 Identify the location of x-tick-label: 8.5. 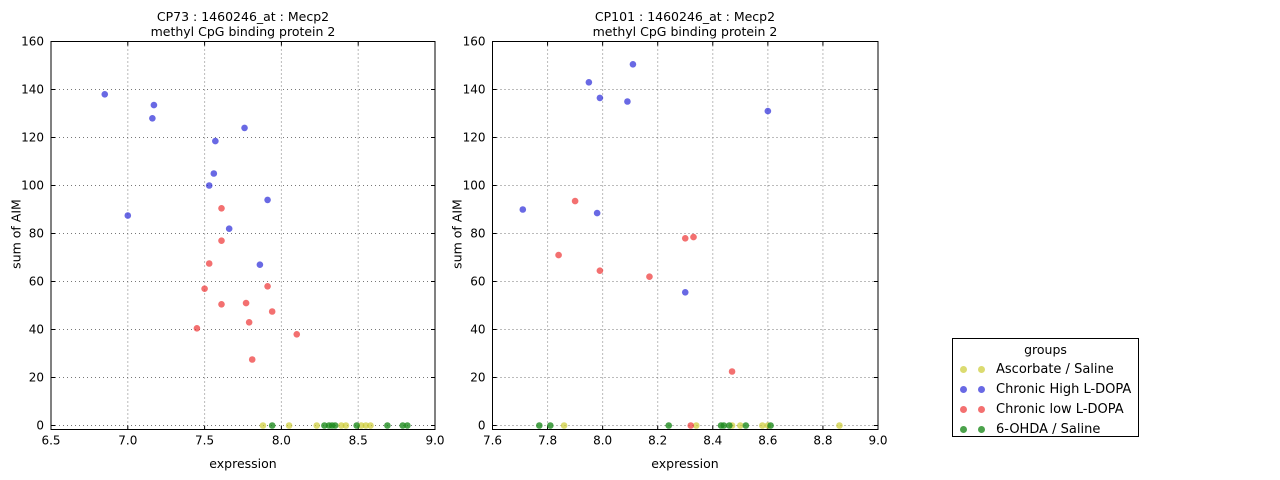
(358, 441).